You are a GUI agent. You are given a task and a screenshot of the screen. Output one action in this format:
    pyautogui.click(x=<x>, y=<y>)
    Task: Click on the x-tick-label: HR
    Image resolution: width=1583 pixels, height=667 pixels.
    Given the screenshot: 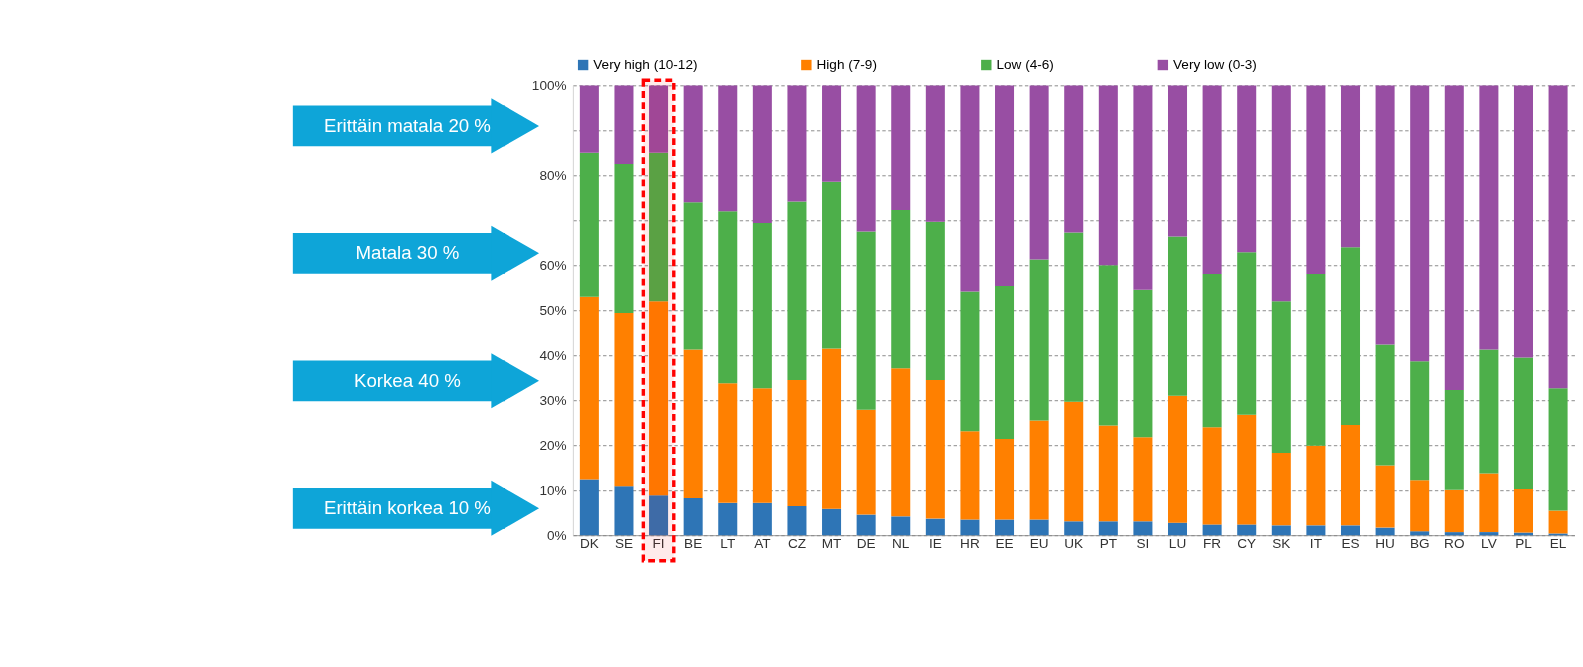 What is the action you would take?
    pyautogui.click(x=970, y=544)
    